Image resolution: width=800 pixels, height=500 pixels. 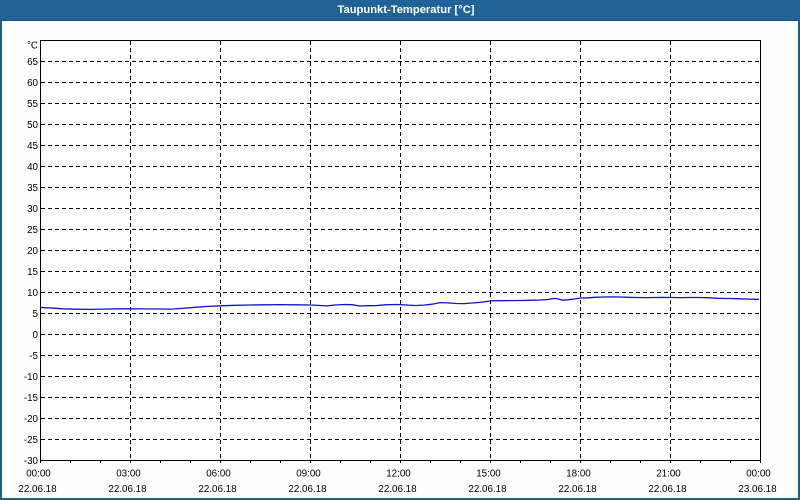 I want to click on svg-text: 06:00, so click(x=218, y=474).